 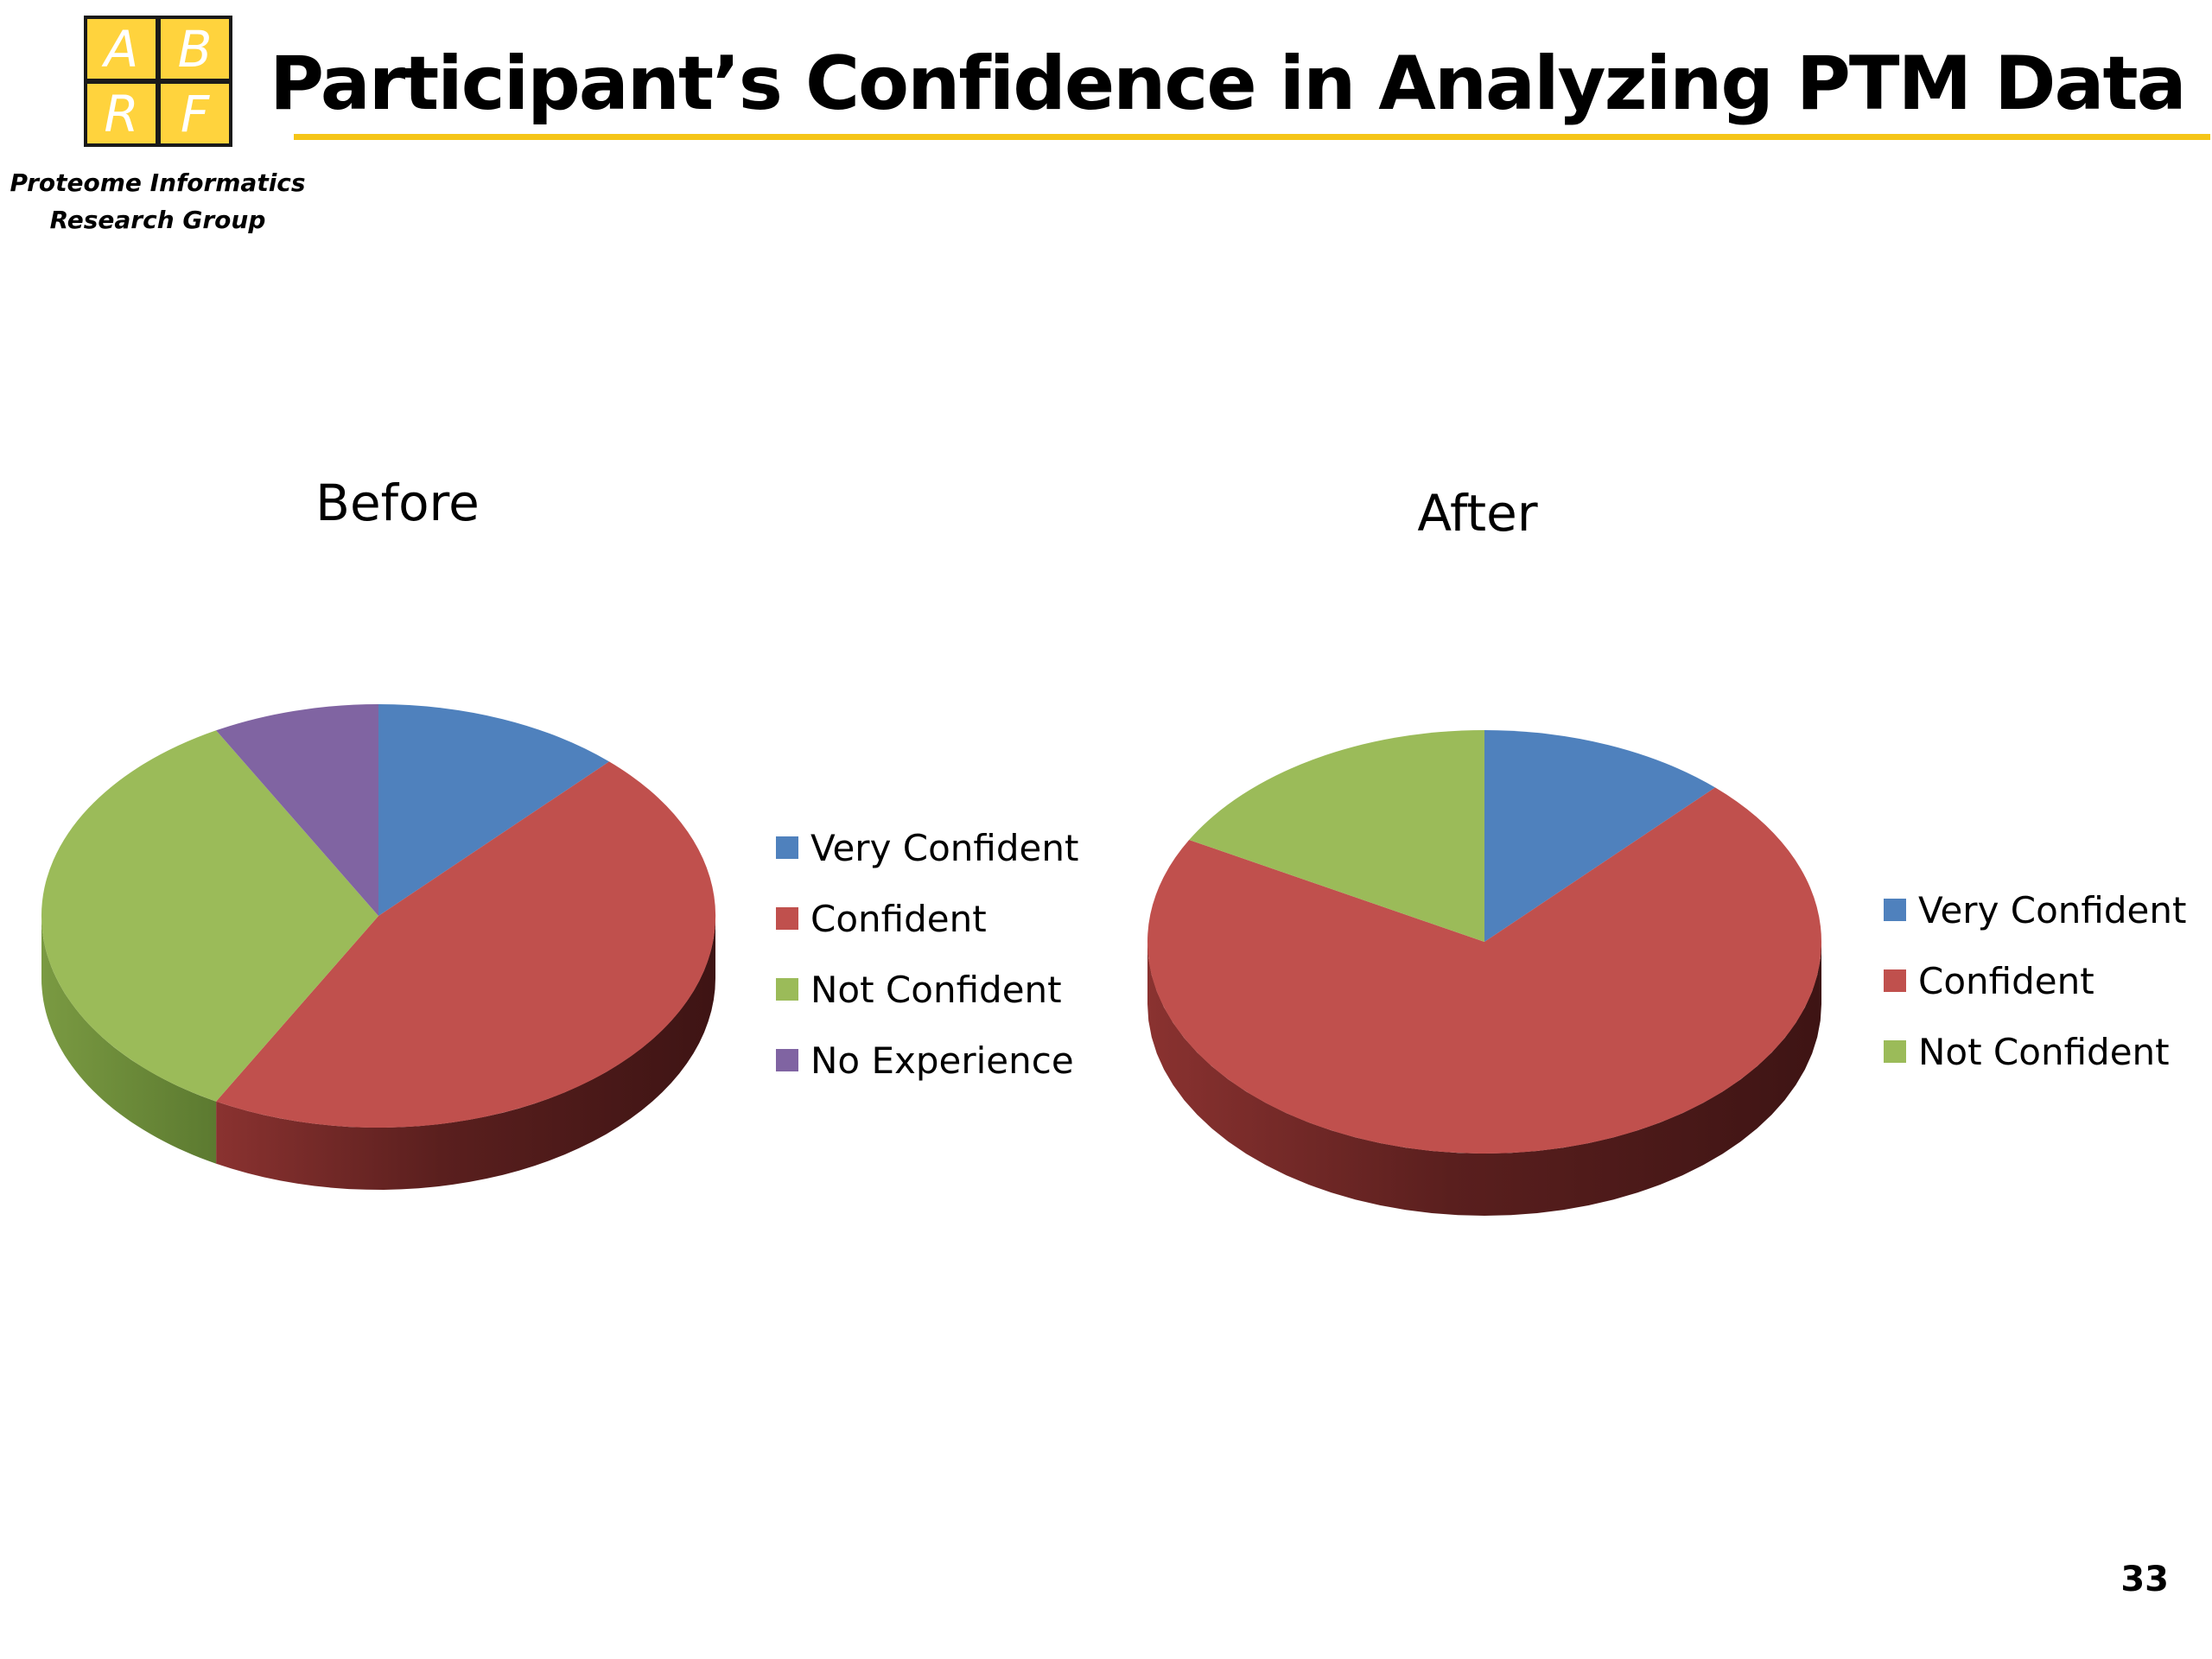 I want to click on after-legend: Very Confident Confident Not Confident, so click(x=2035, y=980).